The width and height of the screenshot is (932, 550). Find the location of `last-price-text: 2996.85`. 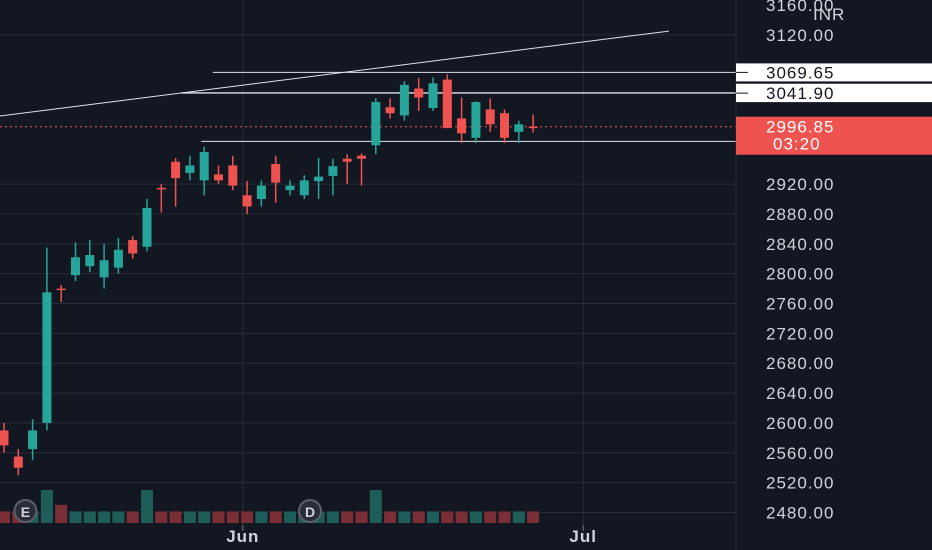

last-price-text: 2996.85 is located at coordinates (800, 127).